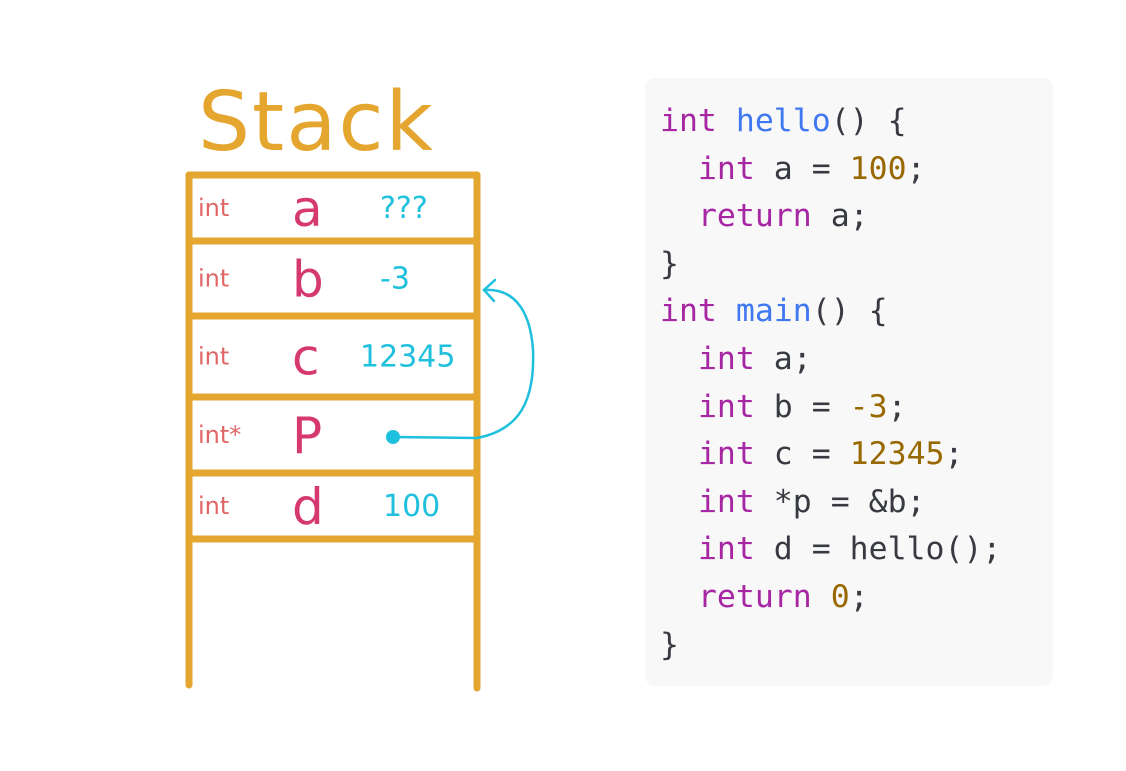 Image resolution: width=1126 pixels, height=771 pixels. I want to click on row-value: ???, so click(404, 208).